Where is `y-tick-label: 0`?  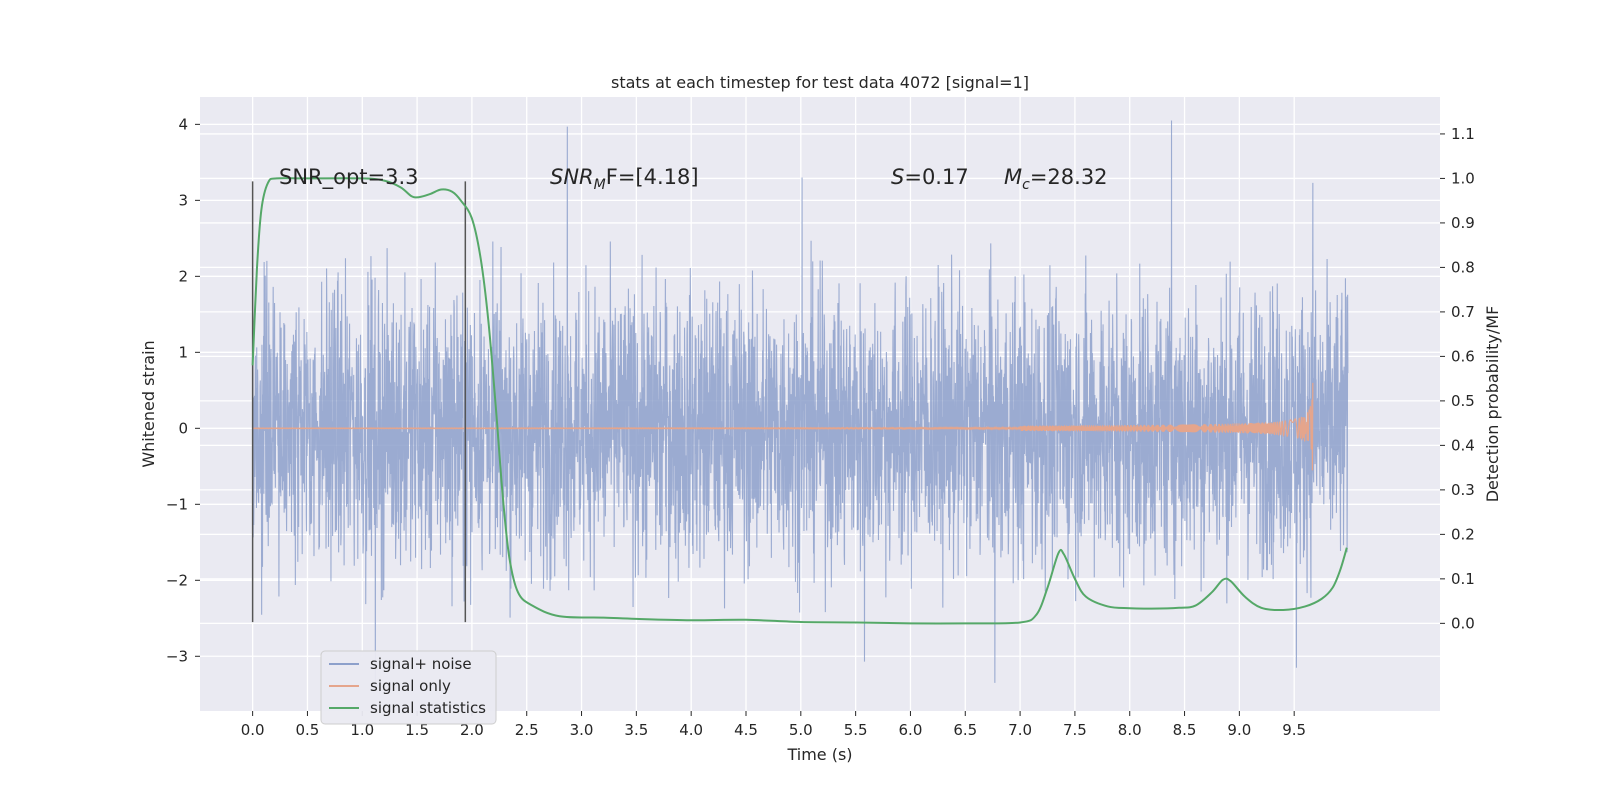 y-tick-label: 0 is located at coordinates (183, 428).